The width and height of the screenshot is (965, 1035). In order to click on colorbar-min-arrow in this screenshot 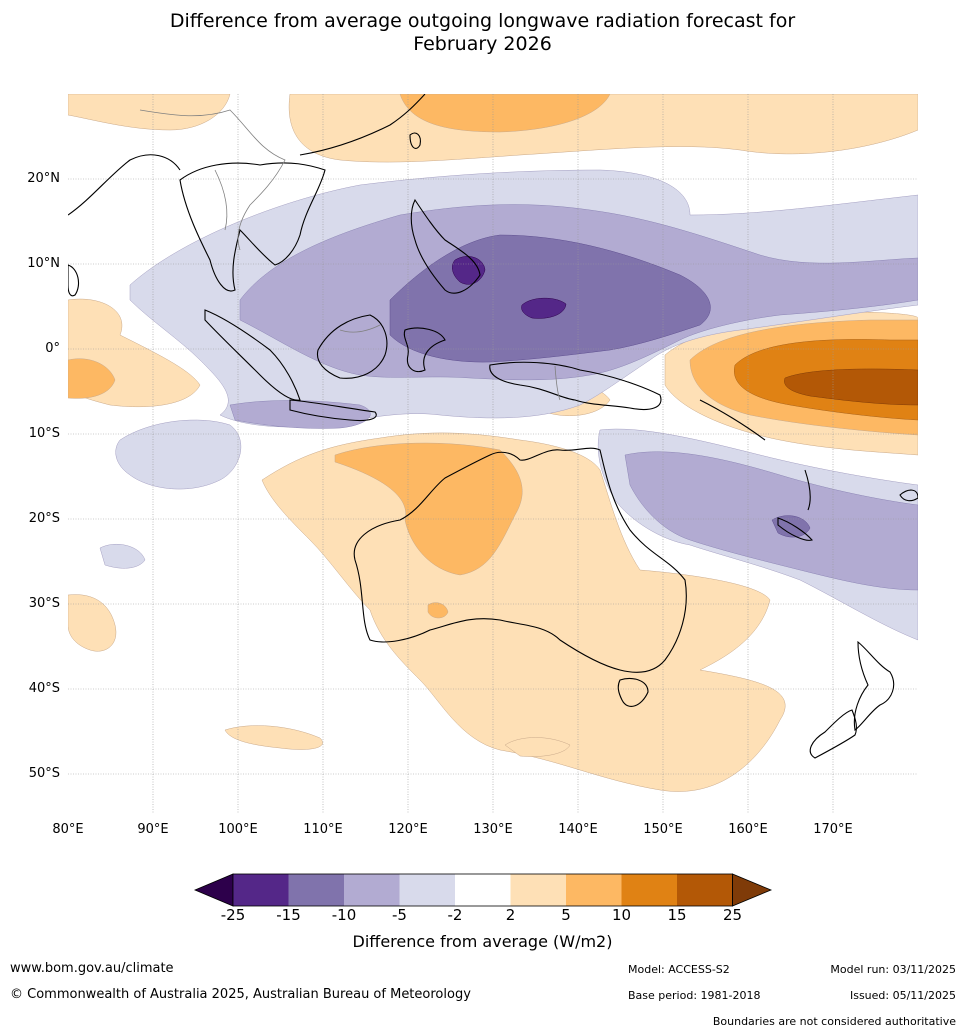, I will do `click(213, 890)`.